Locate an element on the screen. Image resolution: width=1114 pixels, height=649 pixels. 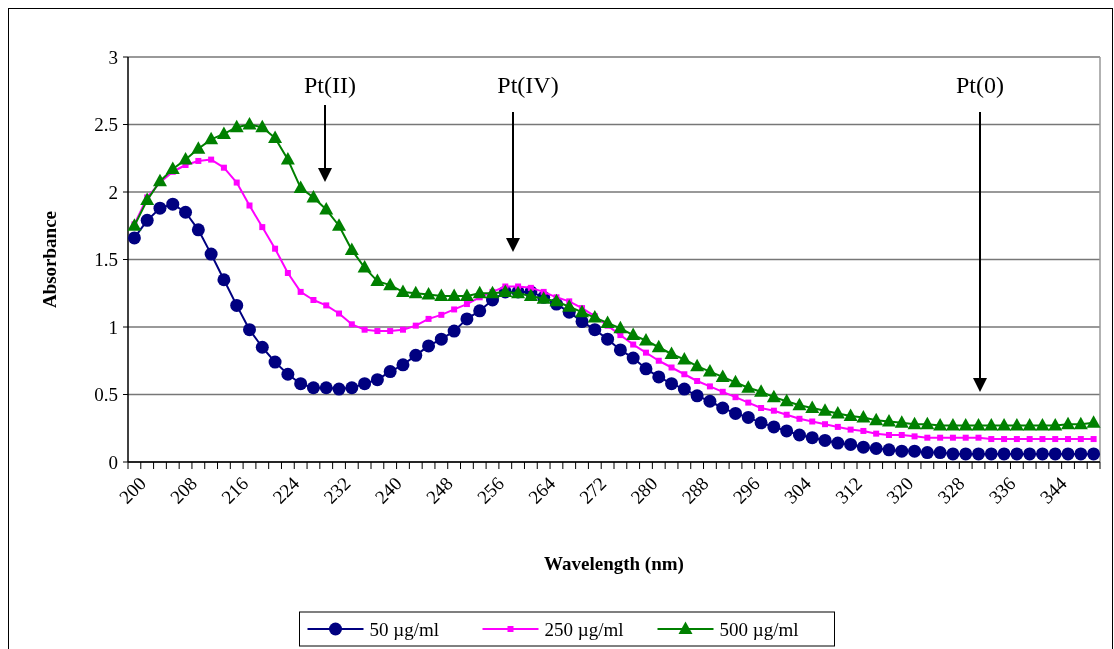
x-tick-label: 200 is located at coordinates (132, 490).